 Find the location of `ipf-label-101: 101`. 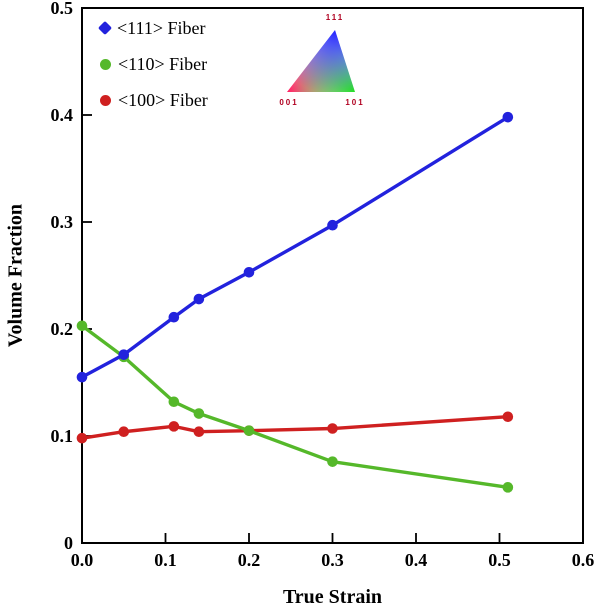

ipf-label-101: 101 is located at coordinates (354, 102).